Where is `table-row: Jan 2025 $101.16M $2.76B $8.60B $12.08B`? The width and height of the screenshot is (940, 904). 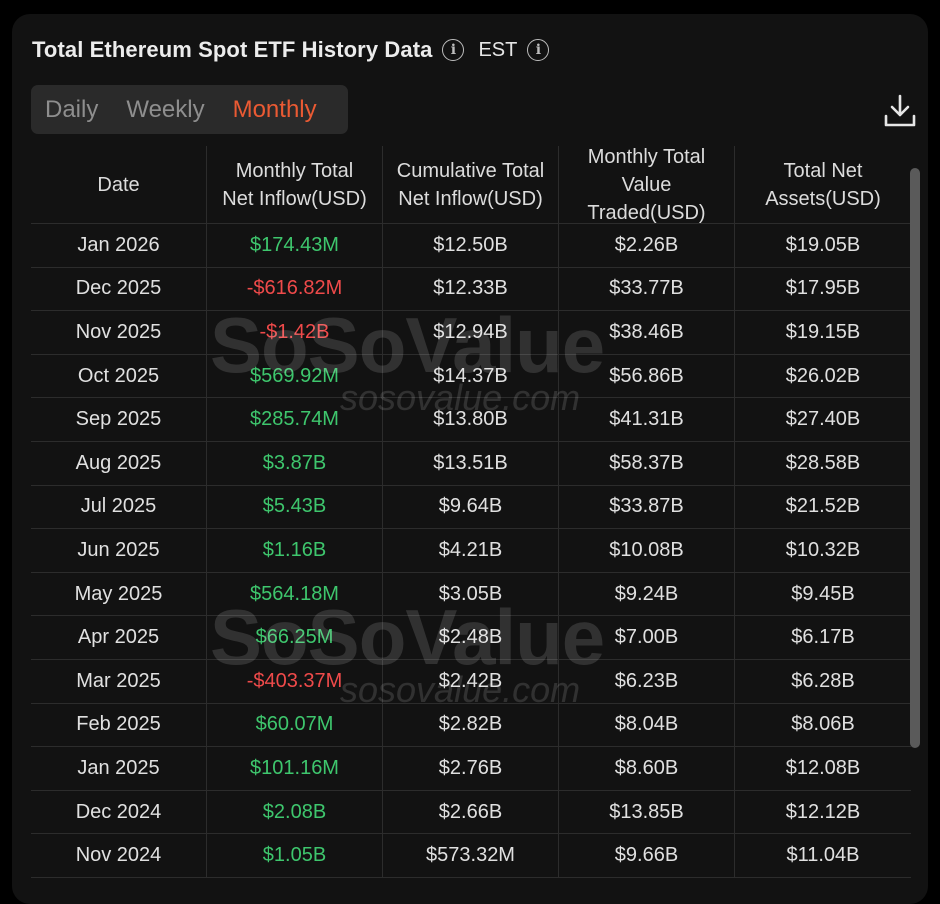 table-row: Jan 2025 $101.16M $2.76B $8.60B $12.08B is located at coordinates (471, 769).